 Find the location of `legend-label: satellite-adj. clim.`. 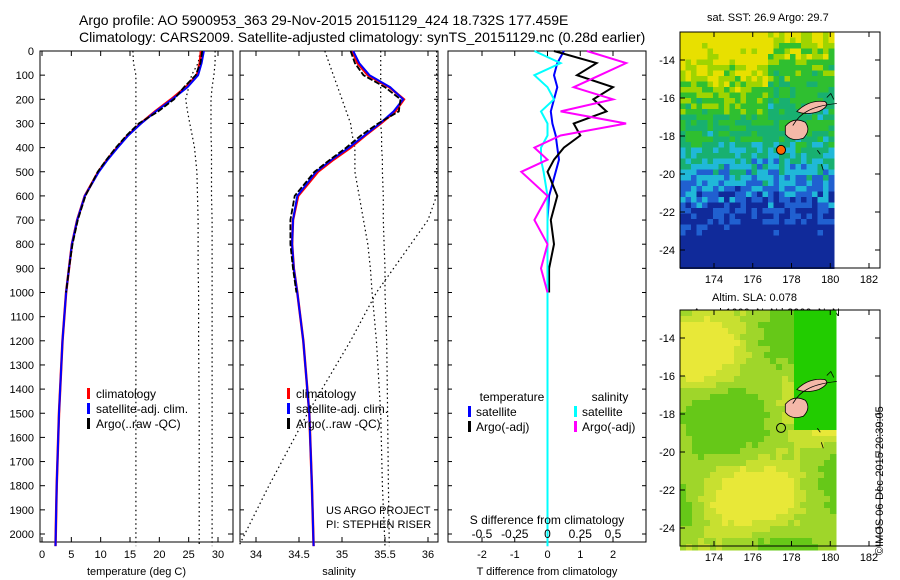

legend-label: satellite-adj. clim. is located at coordinates (142, 409).